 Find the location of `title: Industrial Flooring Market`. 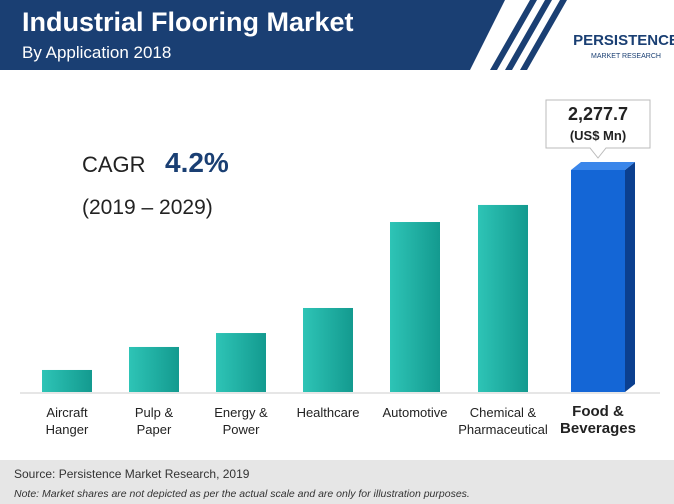

title: Industrial Flooring Market is located at coordinates (188, 22).